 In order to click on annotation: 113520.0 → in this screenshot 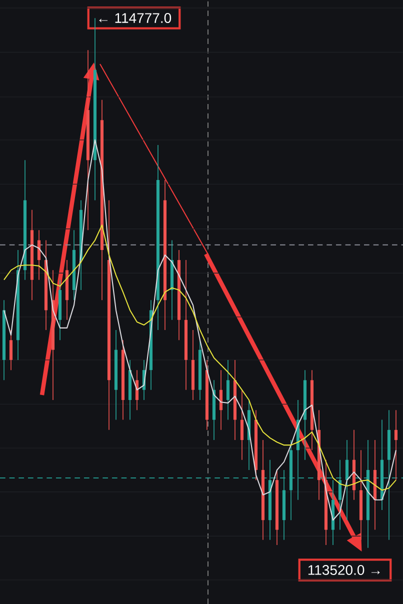, I will do `click(344, 570)`.